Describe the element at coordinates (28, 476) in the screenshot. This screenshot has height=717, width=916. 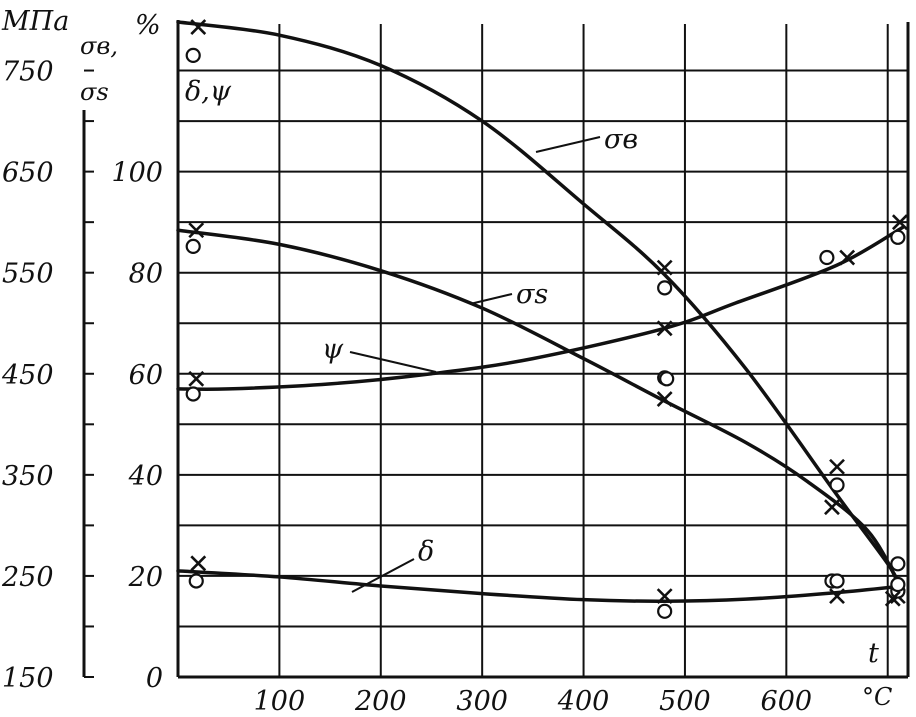
I see `left-tick-350: 350` at that location.